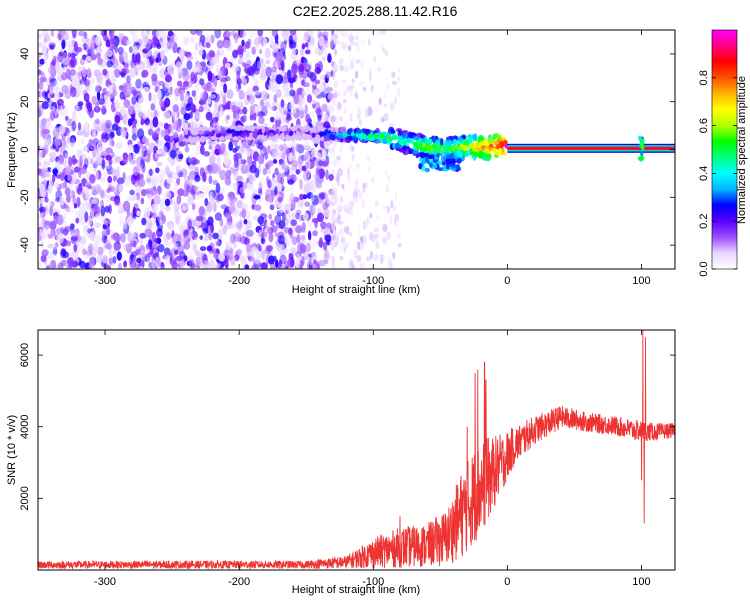 This screenshot has width=750, height=600. Describe the element at coordinates (25, 355) in the screenshot. I see `snr-y-tick-label: 6000` at that location.